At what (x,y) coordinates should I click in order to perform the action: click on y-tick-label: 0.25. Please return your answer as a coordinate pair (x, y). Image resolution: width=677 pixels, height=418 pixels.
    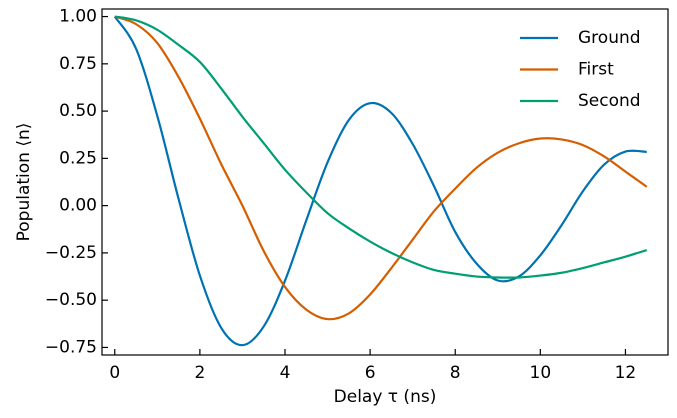
    Looking at the image, I should click on (78, 158).